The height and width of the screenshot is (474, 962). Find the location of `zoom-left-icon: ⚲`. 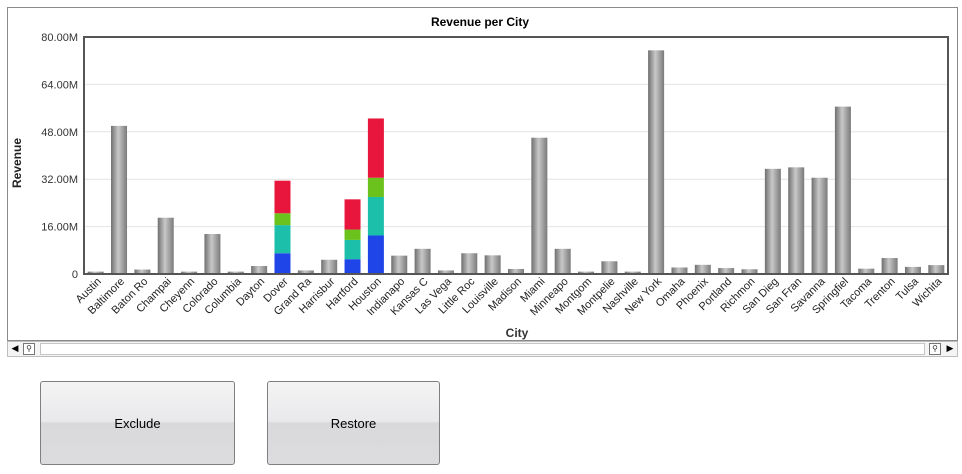

zoom-left-icon: ⚲ is located at coordinates (29, 349).